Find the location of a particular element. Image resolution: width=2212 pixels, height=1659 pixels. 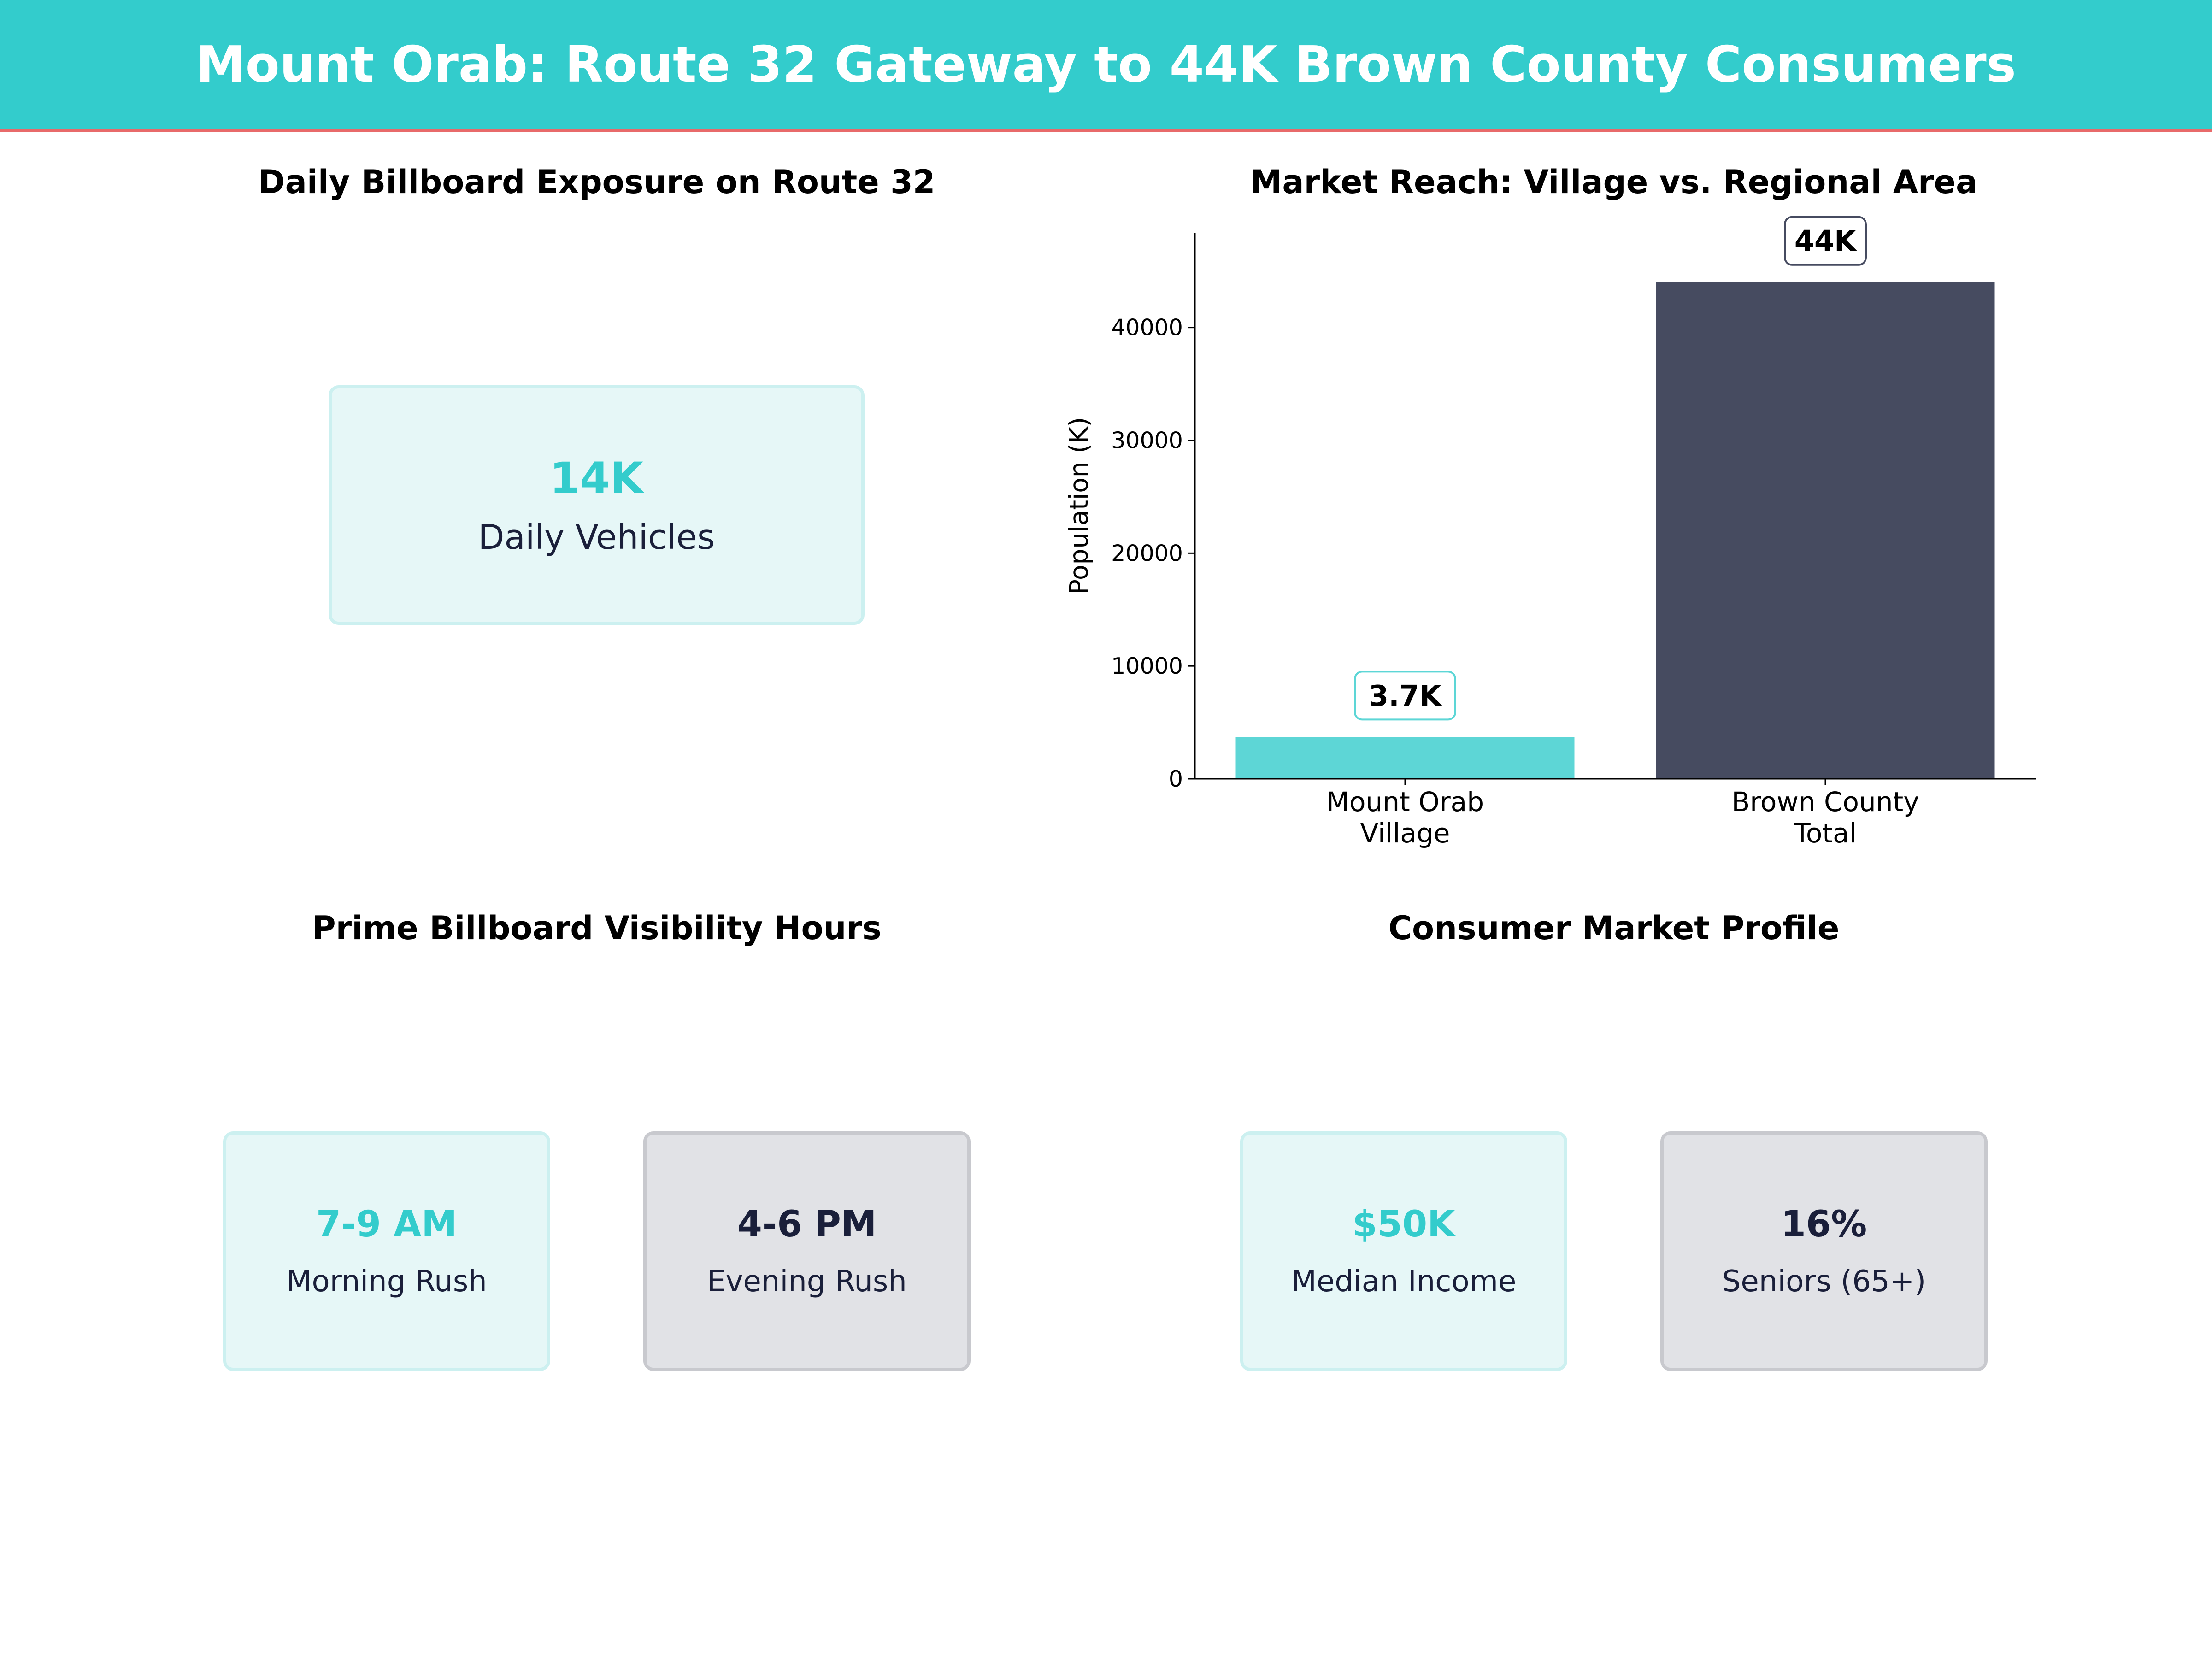

y-tick-label-2: 20000 is located at coordinates (1147, 553).